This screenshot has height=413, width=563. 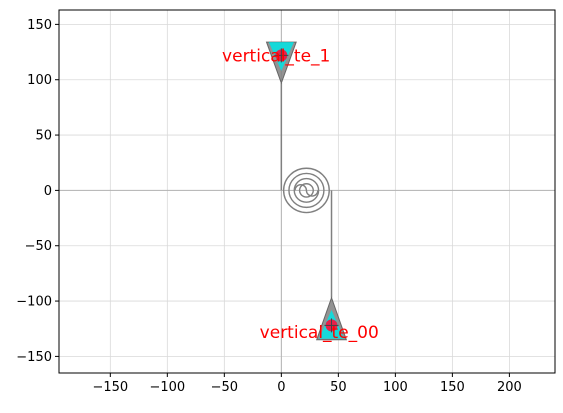 I want to click on y-tick-label: −100, so click(x=34, y=302).